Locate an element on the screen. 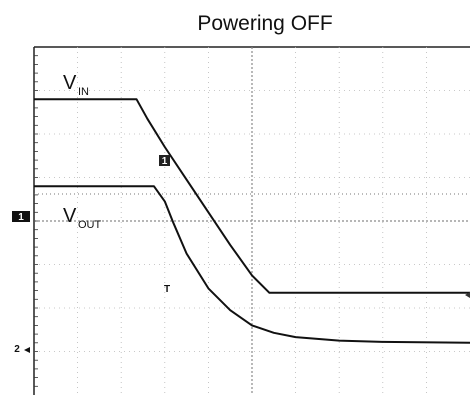 This screenshot has height=395, width=470. series-label-vin: V IN is located at coordinates (76, 85).